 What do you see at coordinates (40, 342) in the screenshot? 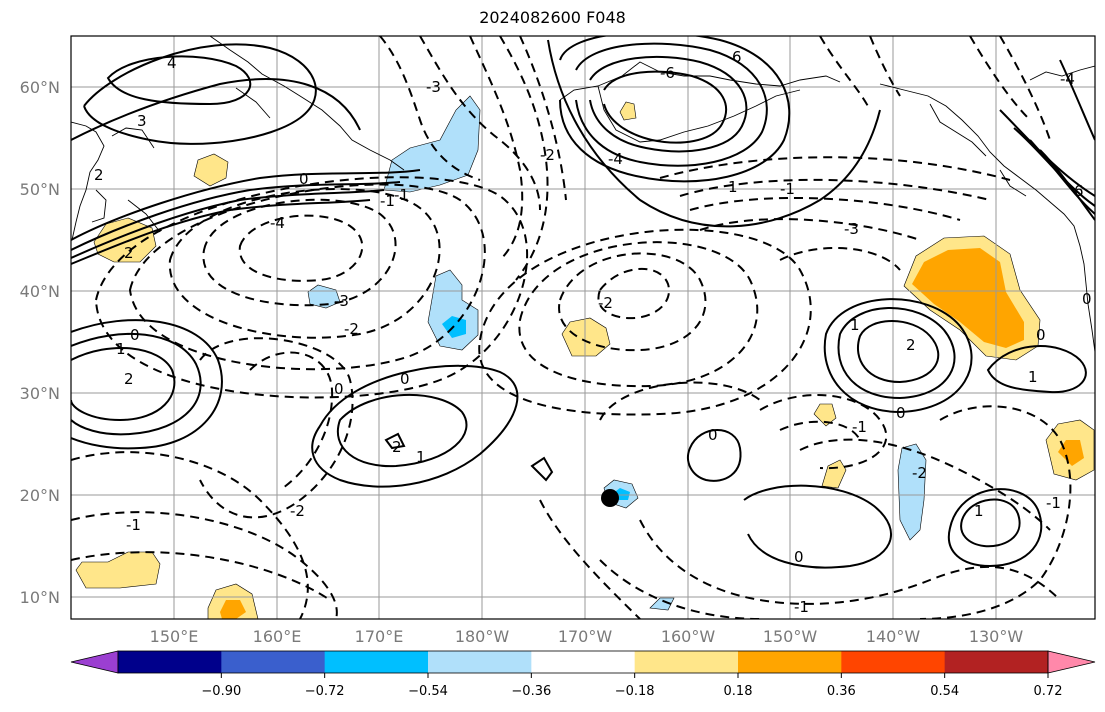
I see `latitude-labels: 60°N 50°N 40°N 30°N 20°N 10°N` at bounding box center [40, 342].